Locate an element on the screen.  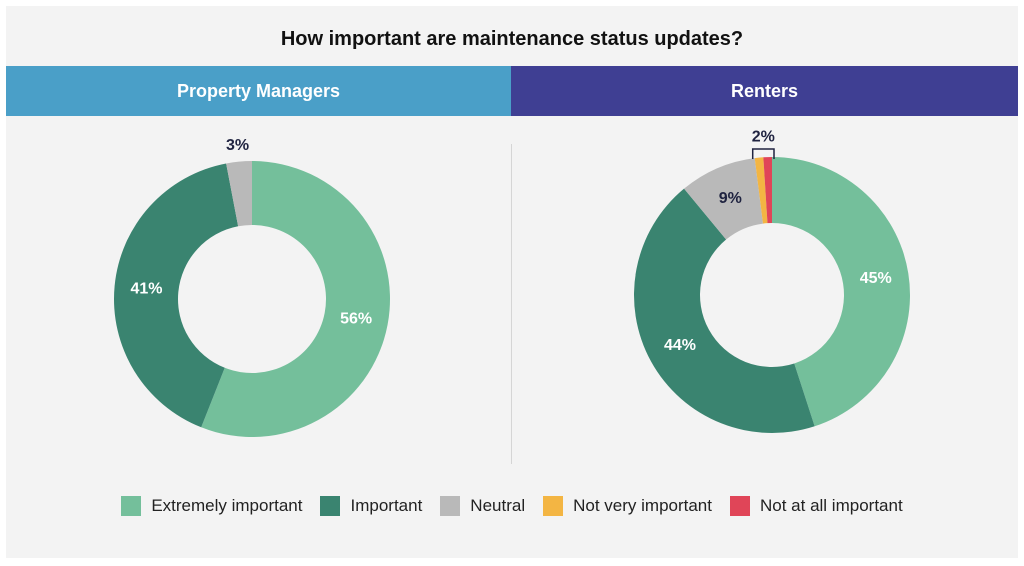
legend-item: Not very important is located at coordinates (627, 506).